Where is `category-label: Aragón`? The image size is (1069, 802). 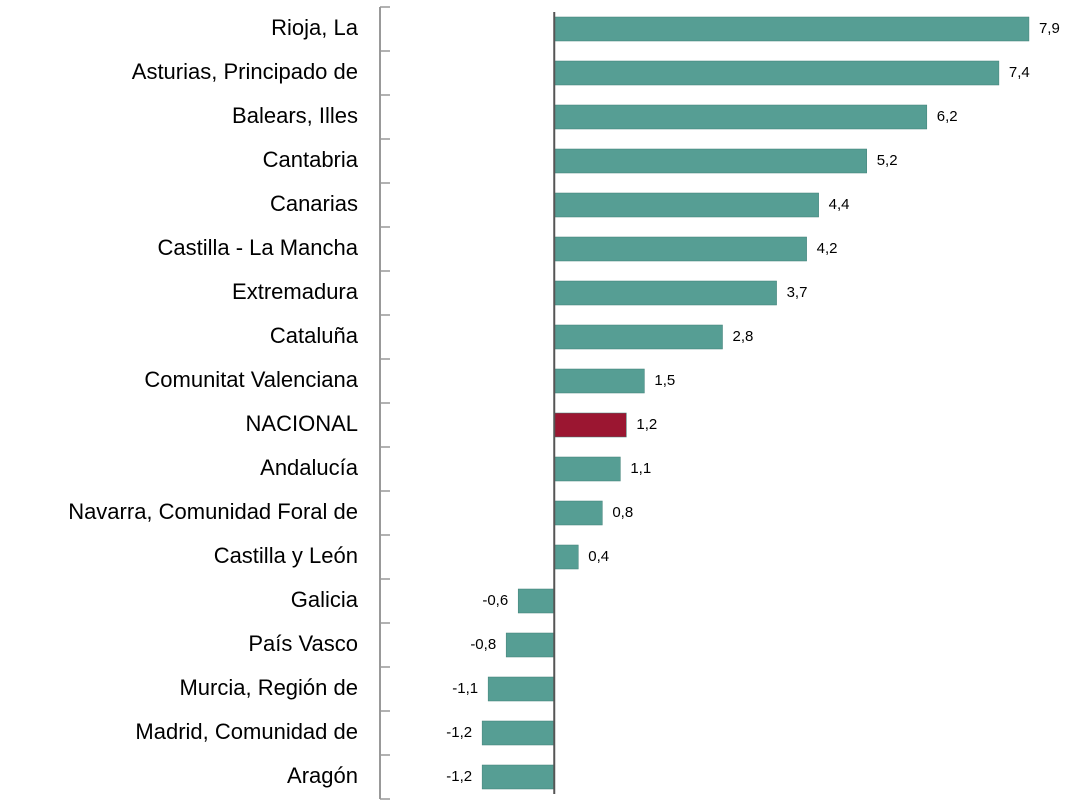
category-label: Aragón is located at coordinates (322, 775).